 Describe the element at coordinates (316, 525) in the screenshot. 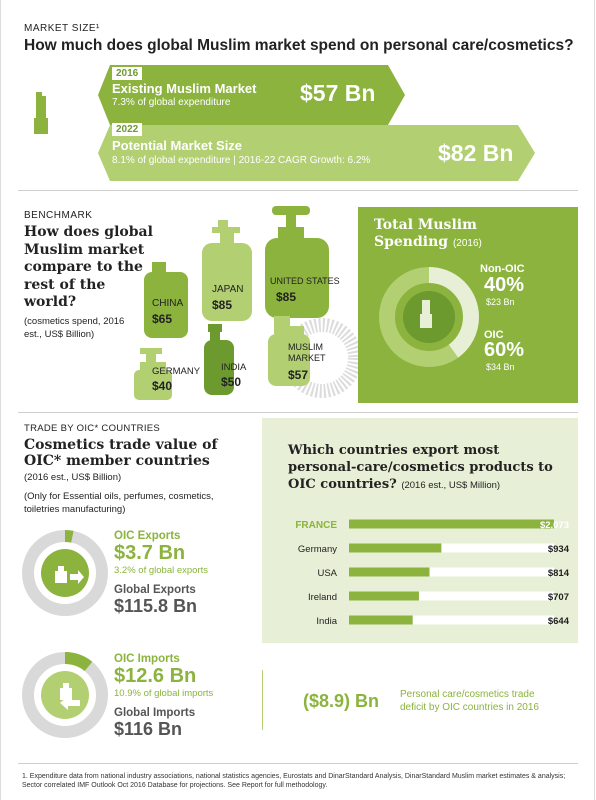

I see `bar-category-label: FRANCE` at that location.